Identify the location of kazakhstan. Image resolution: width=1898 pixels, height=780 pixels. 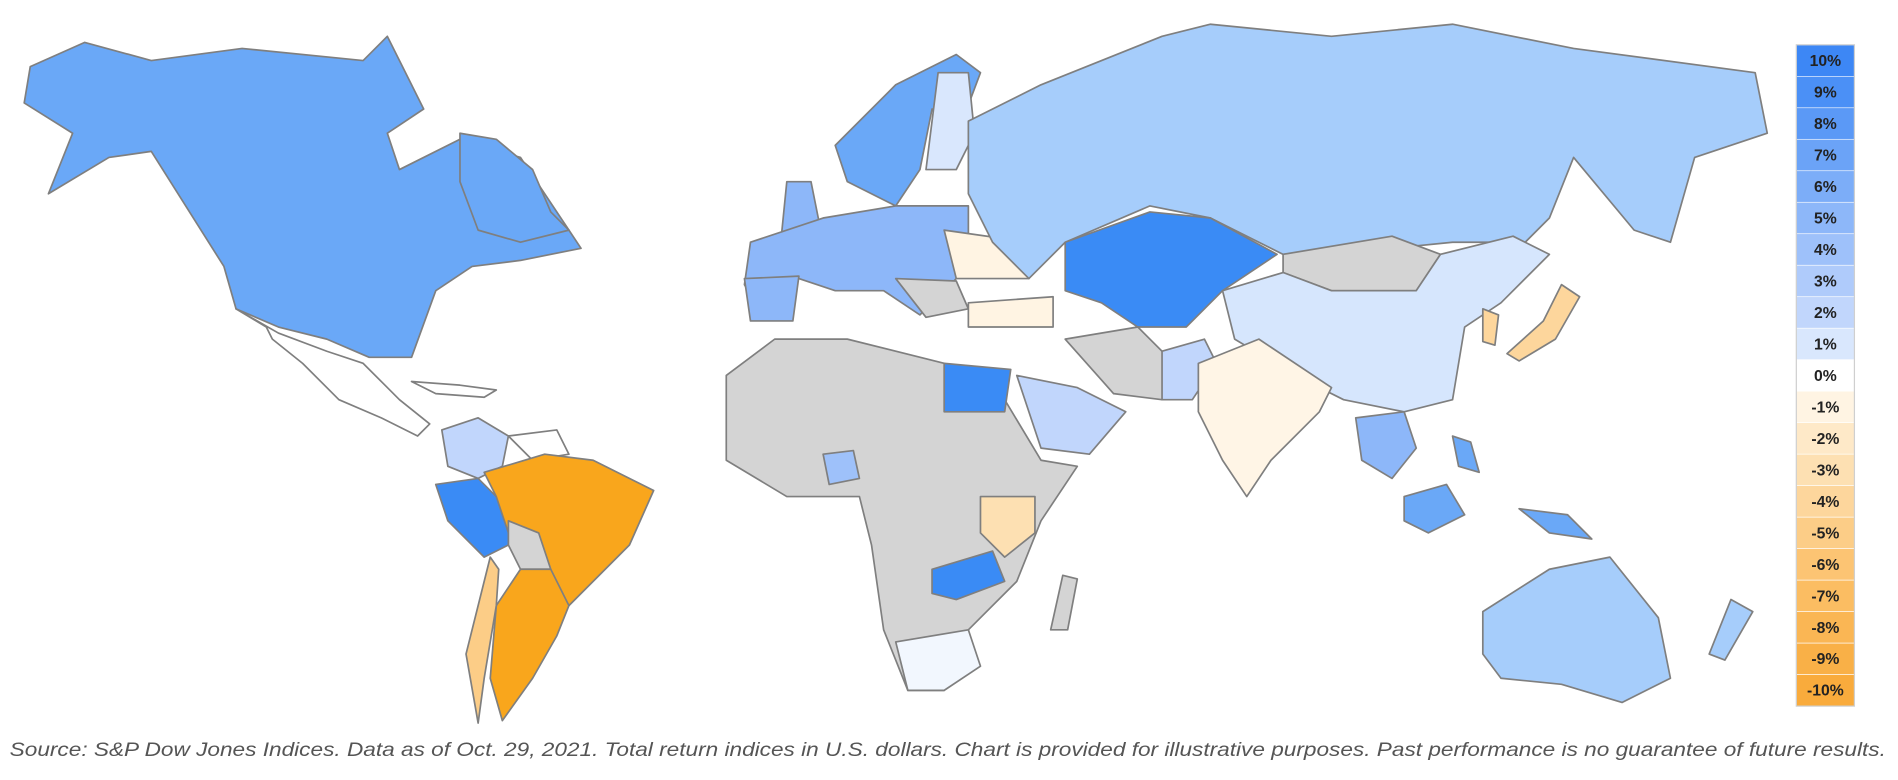
(1171, 269).